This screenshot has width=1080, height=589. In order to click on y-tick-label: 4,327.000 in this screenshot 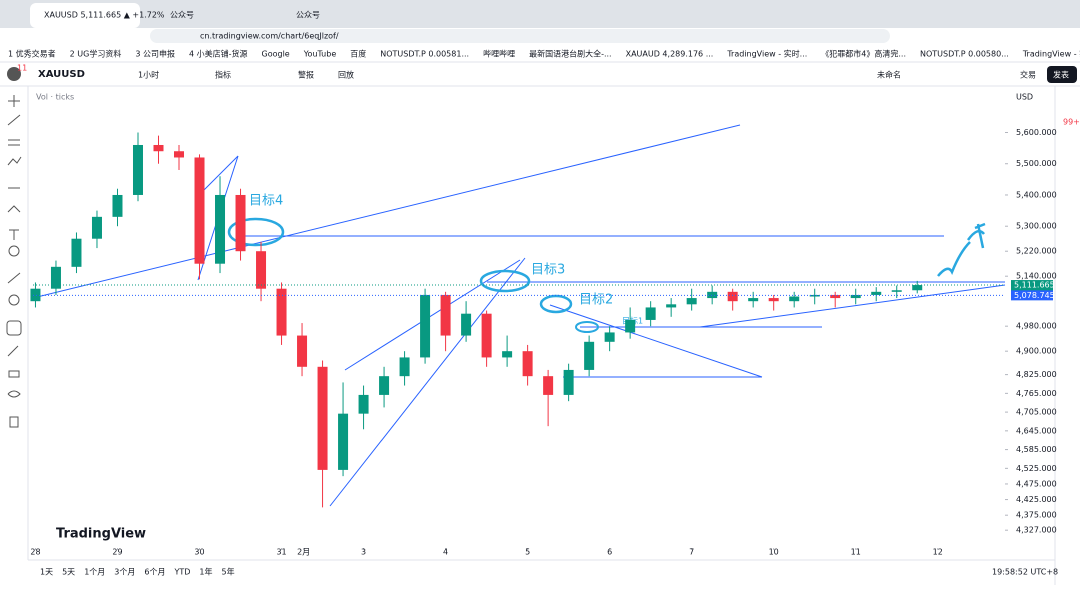, I will do `click(1036, 530)`.